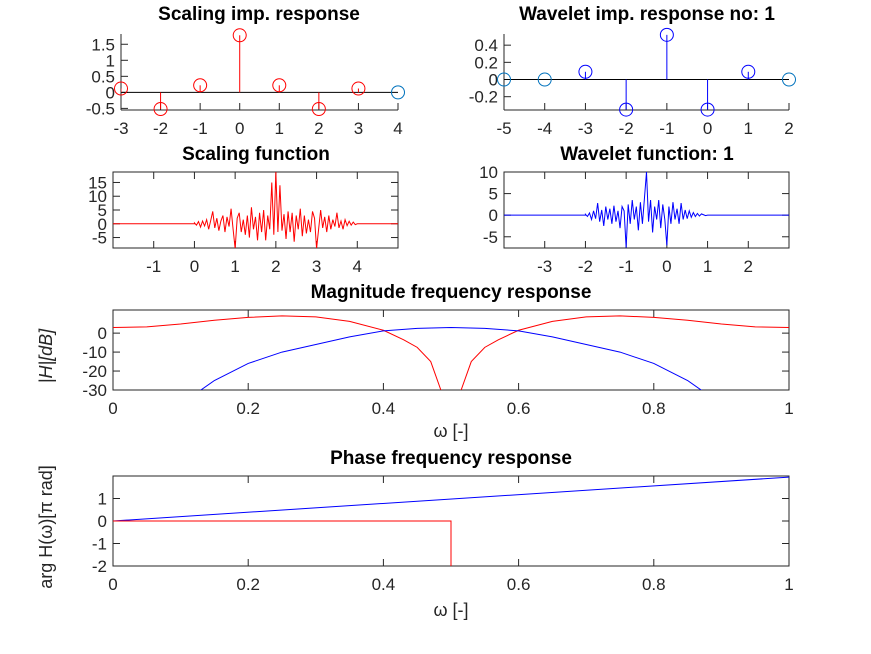  Describe the element at coordinates (100, 108) in the screenshot. I see `y-tick-label: -0.5` at that location.